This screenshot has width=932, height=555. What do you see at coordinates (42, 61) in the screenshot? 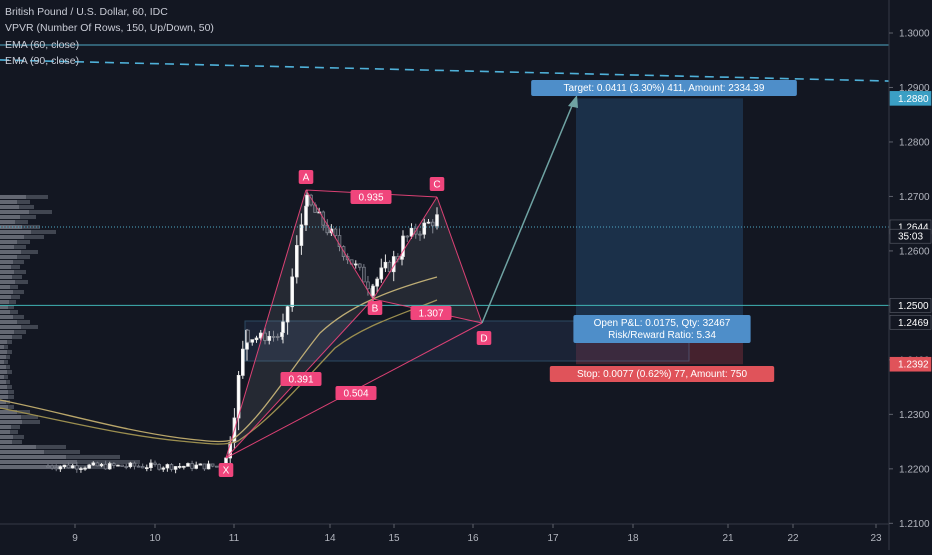
I see `ema90-legend: EMA (90, close)` at bounding box center [42, 61].